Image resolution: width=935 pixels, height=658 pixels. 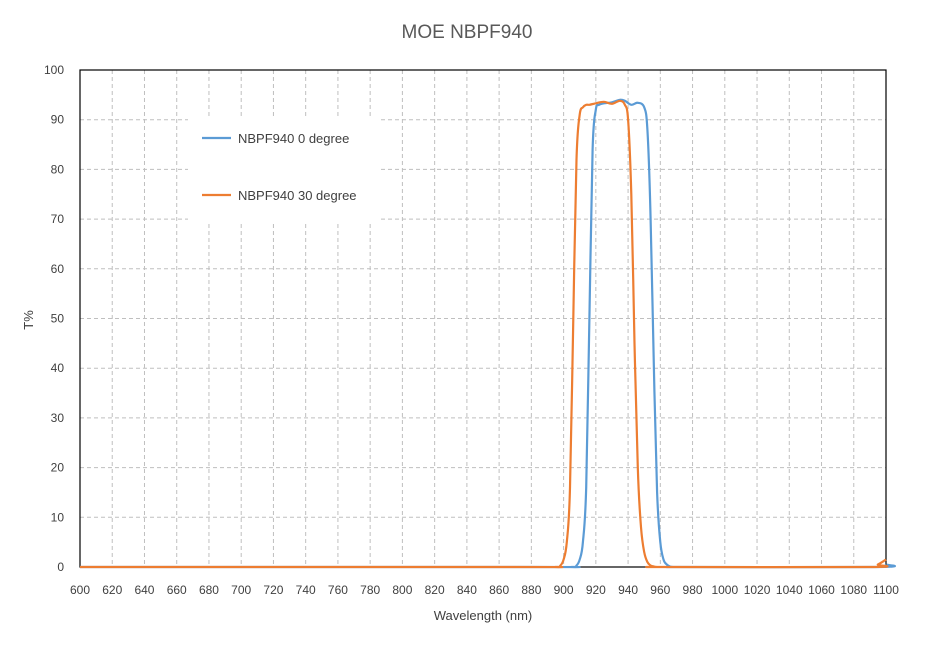 I want to click on x-axis-label: Wavelength (nm), so click(x=483, y=615).